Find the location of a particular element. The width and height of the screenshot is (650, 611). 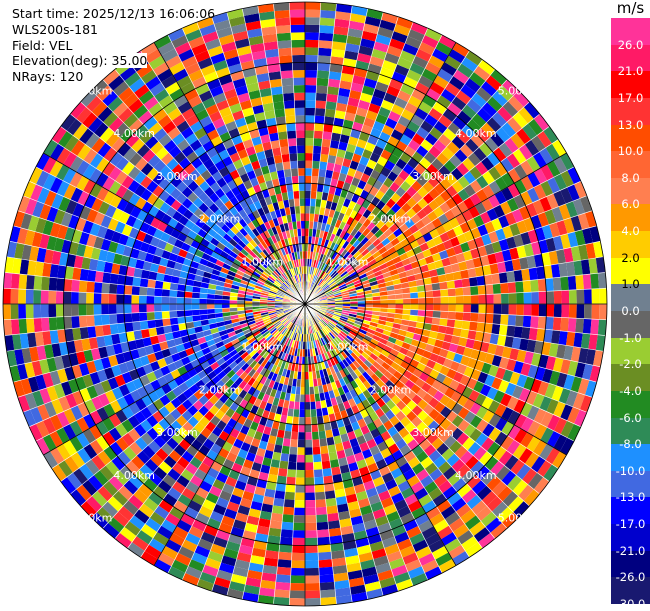

colorbar-tick-label: 8.0 is located at coordinates (630, 178).